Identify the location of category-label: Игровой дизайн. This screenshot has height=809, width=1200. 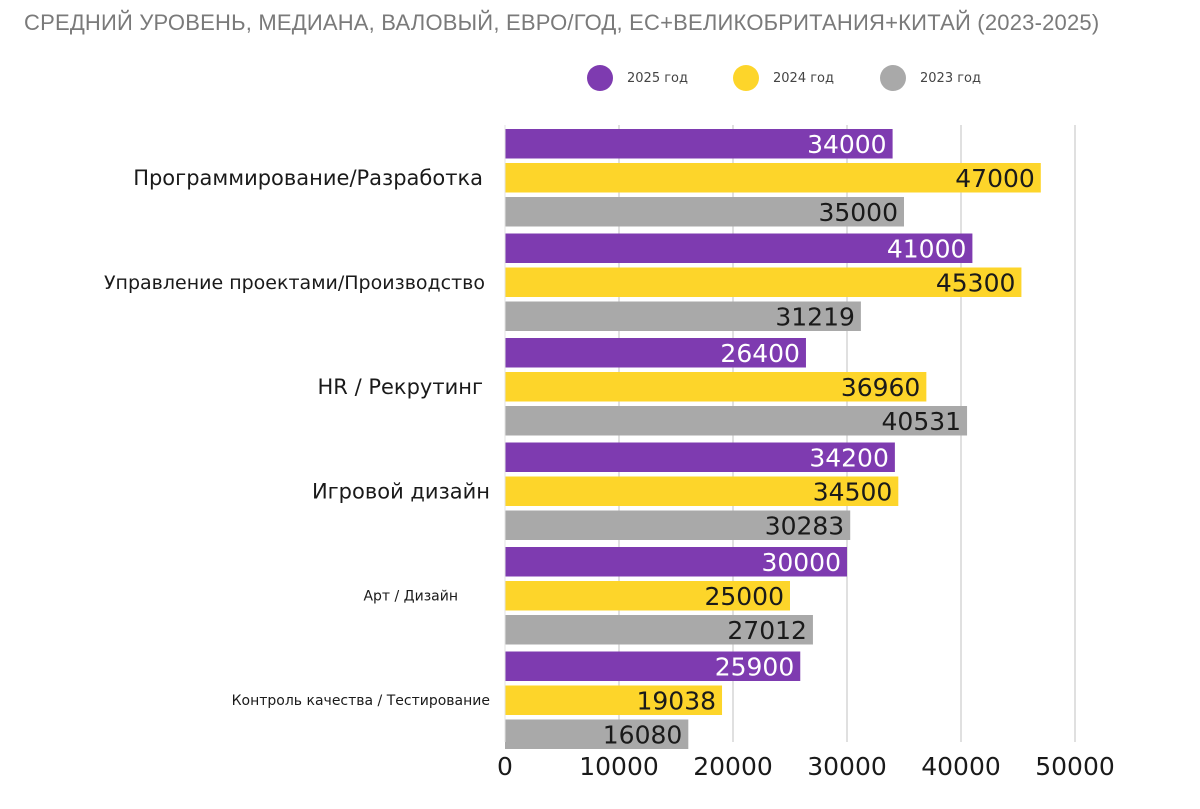
(401, 492).